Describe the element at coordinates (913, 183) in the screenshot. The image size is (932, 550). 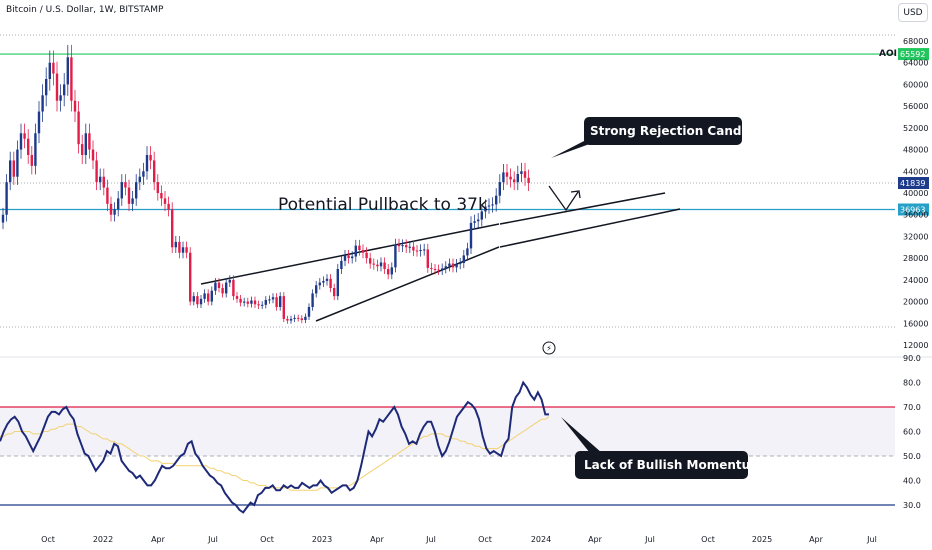
I see `last-price-tag` at that location.